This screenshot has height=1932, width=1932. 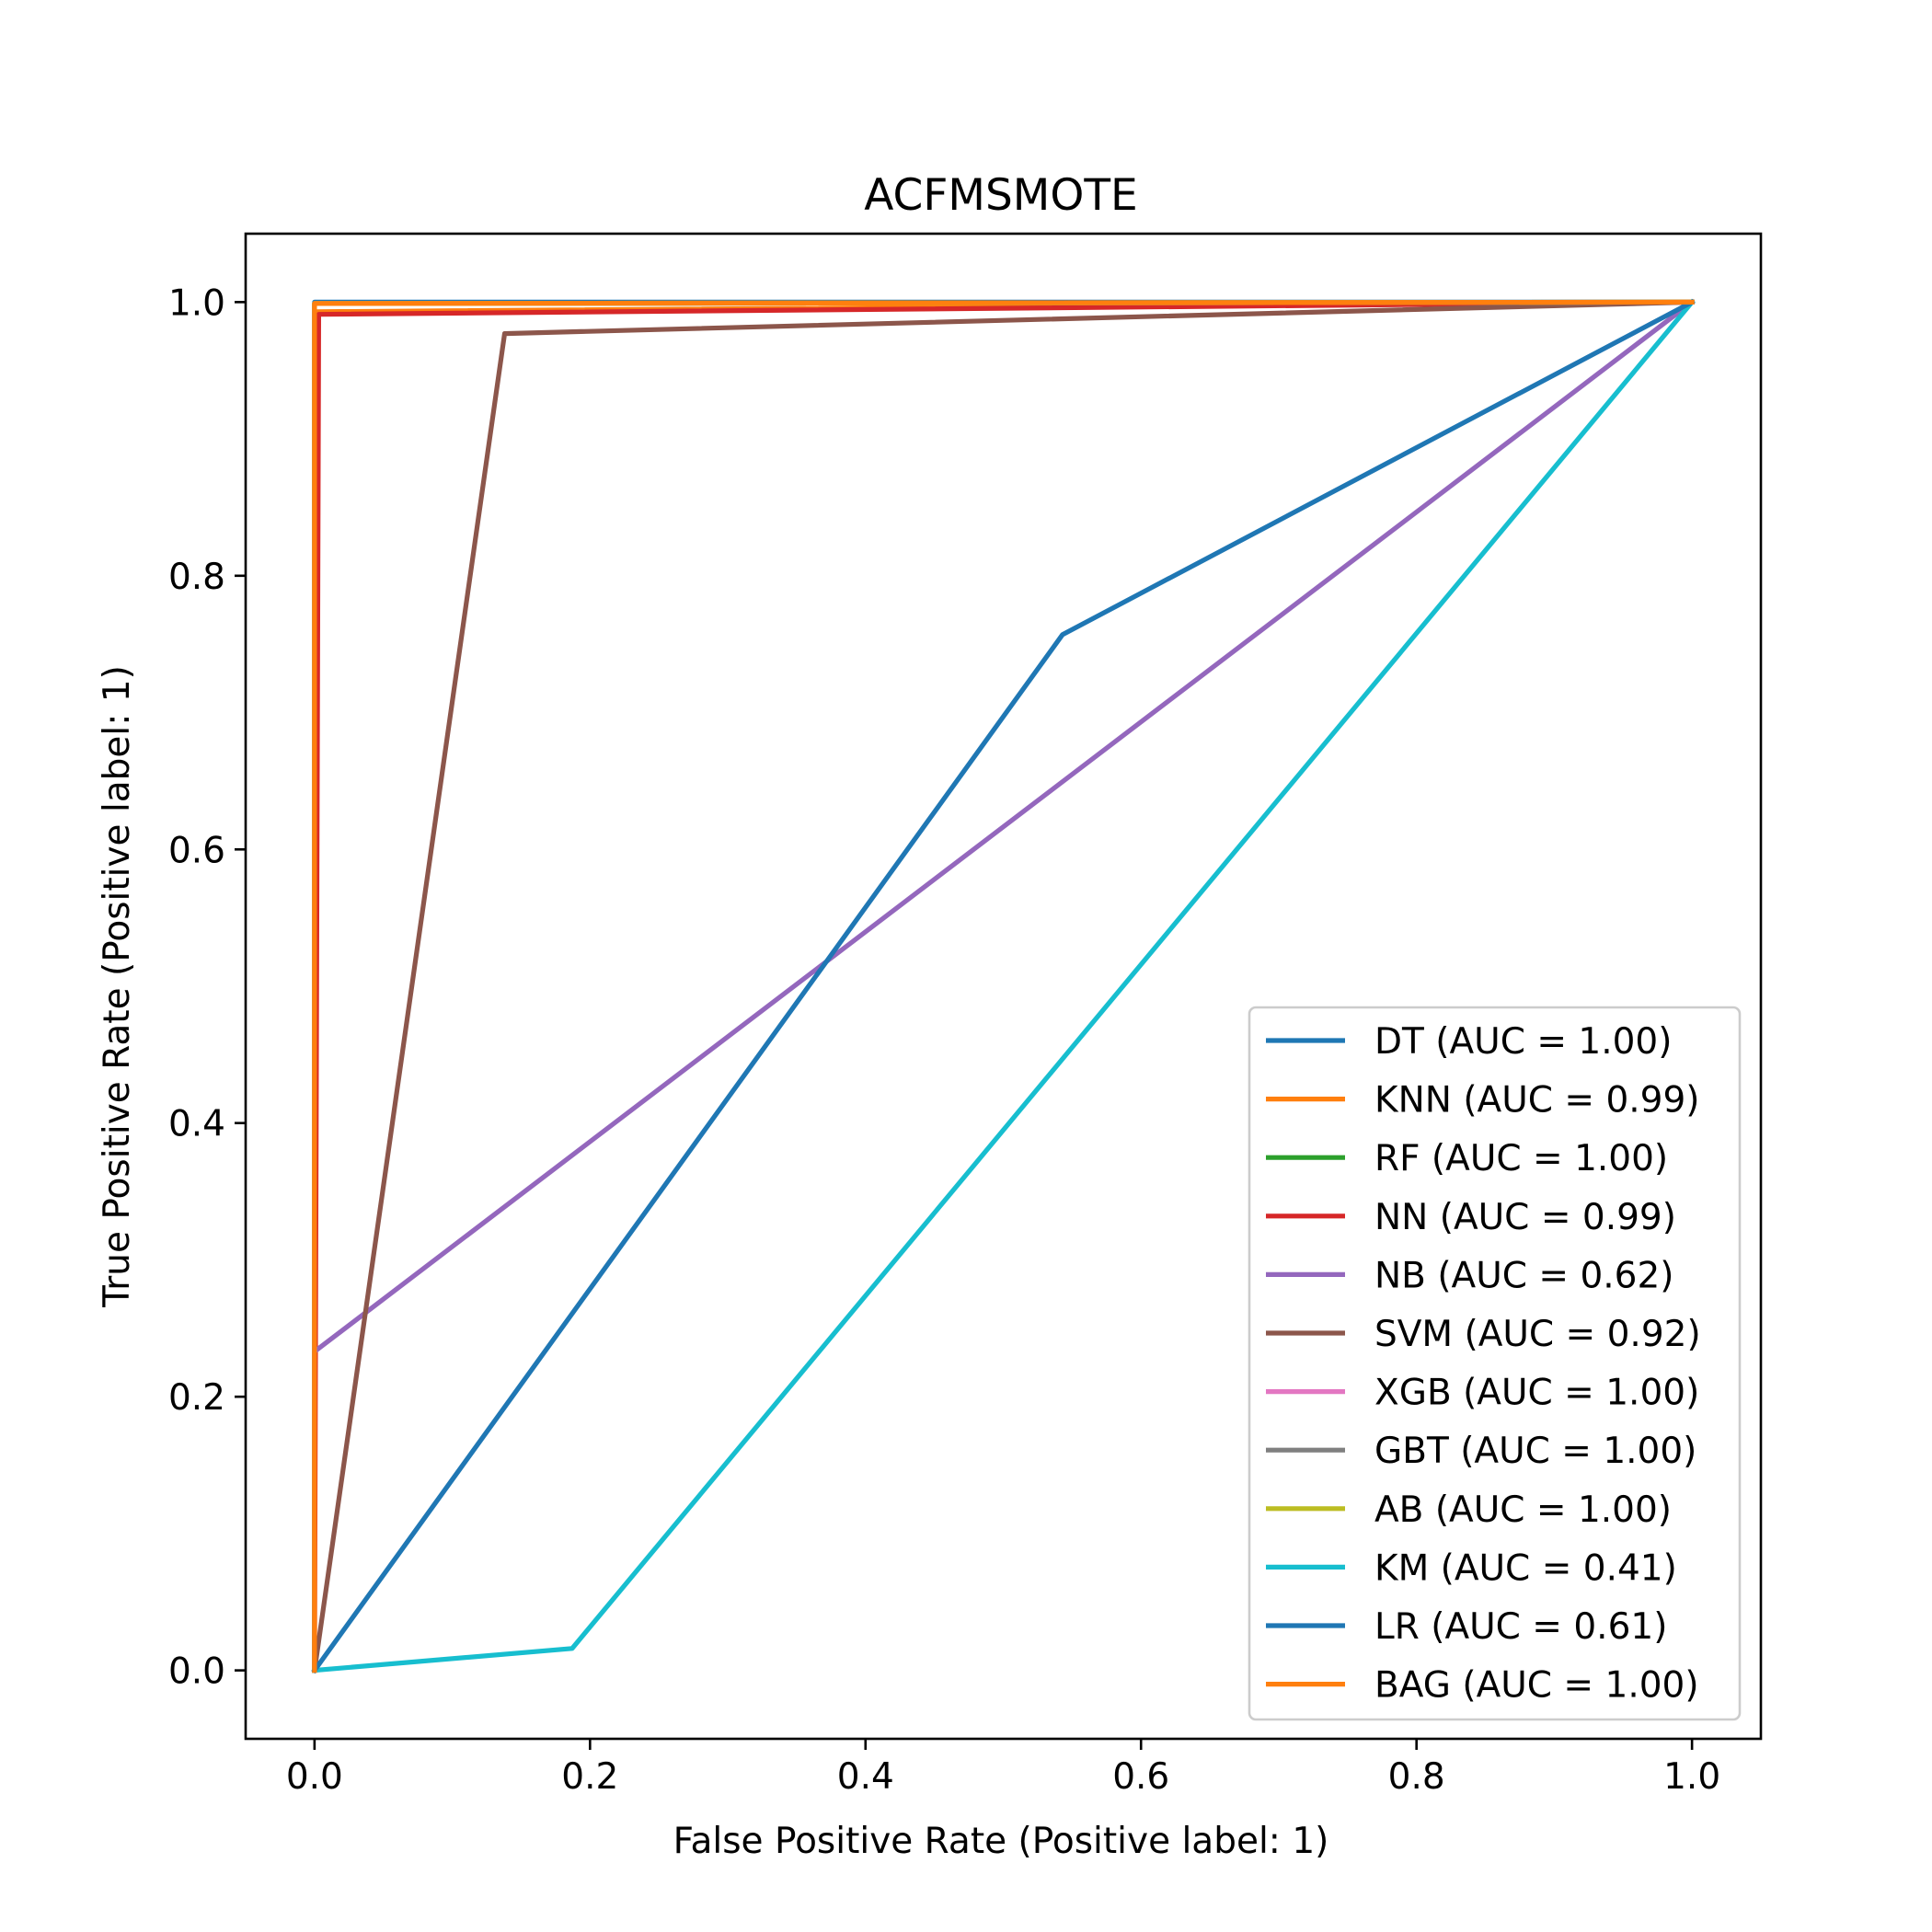 I want to click on legend-label: RF (AUC = 1.00), so click(x=1521, y=1158).